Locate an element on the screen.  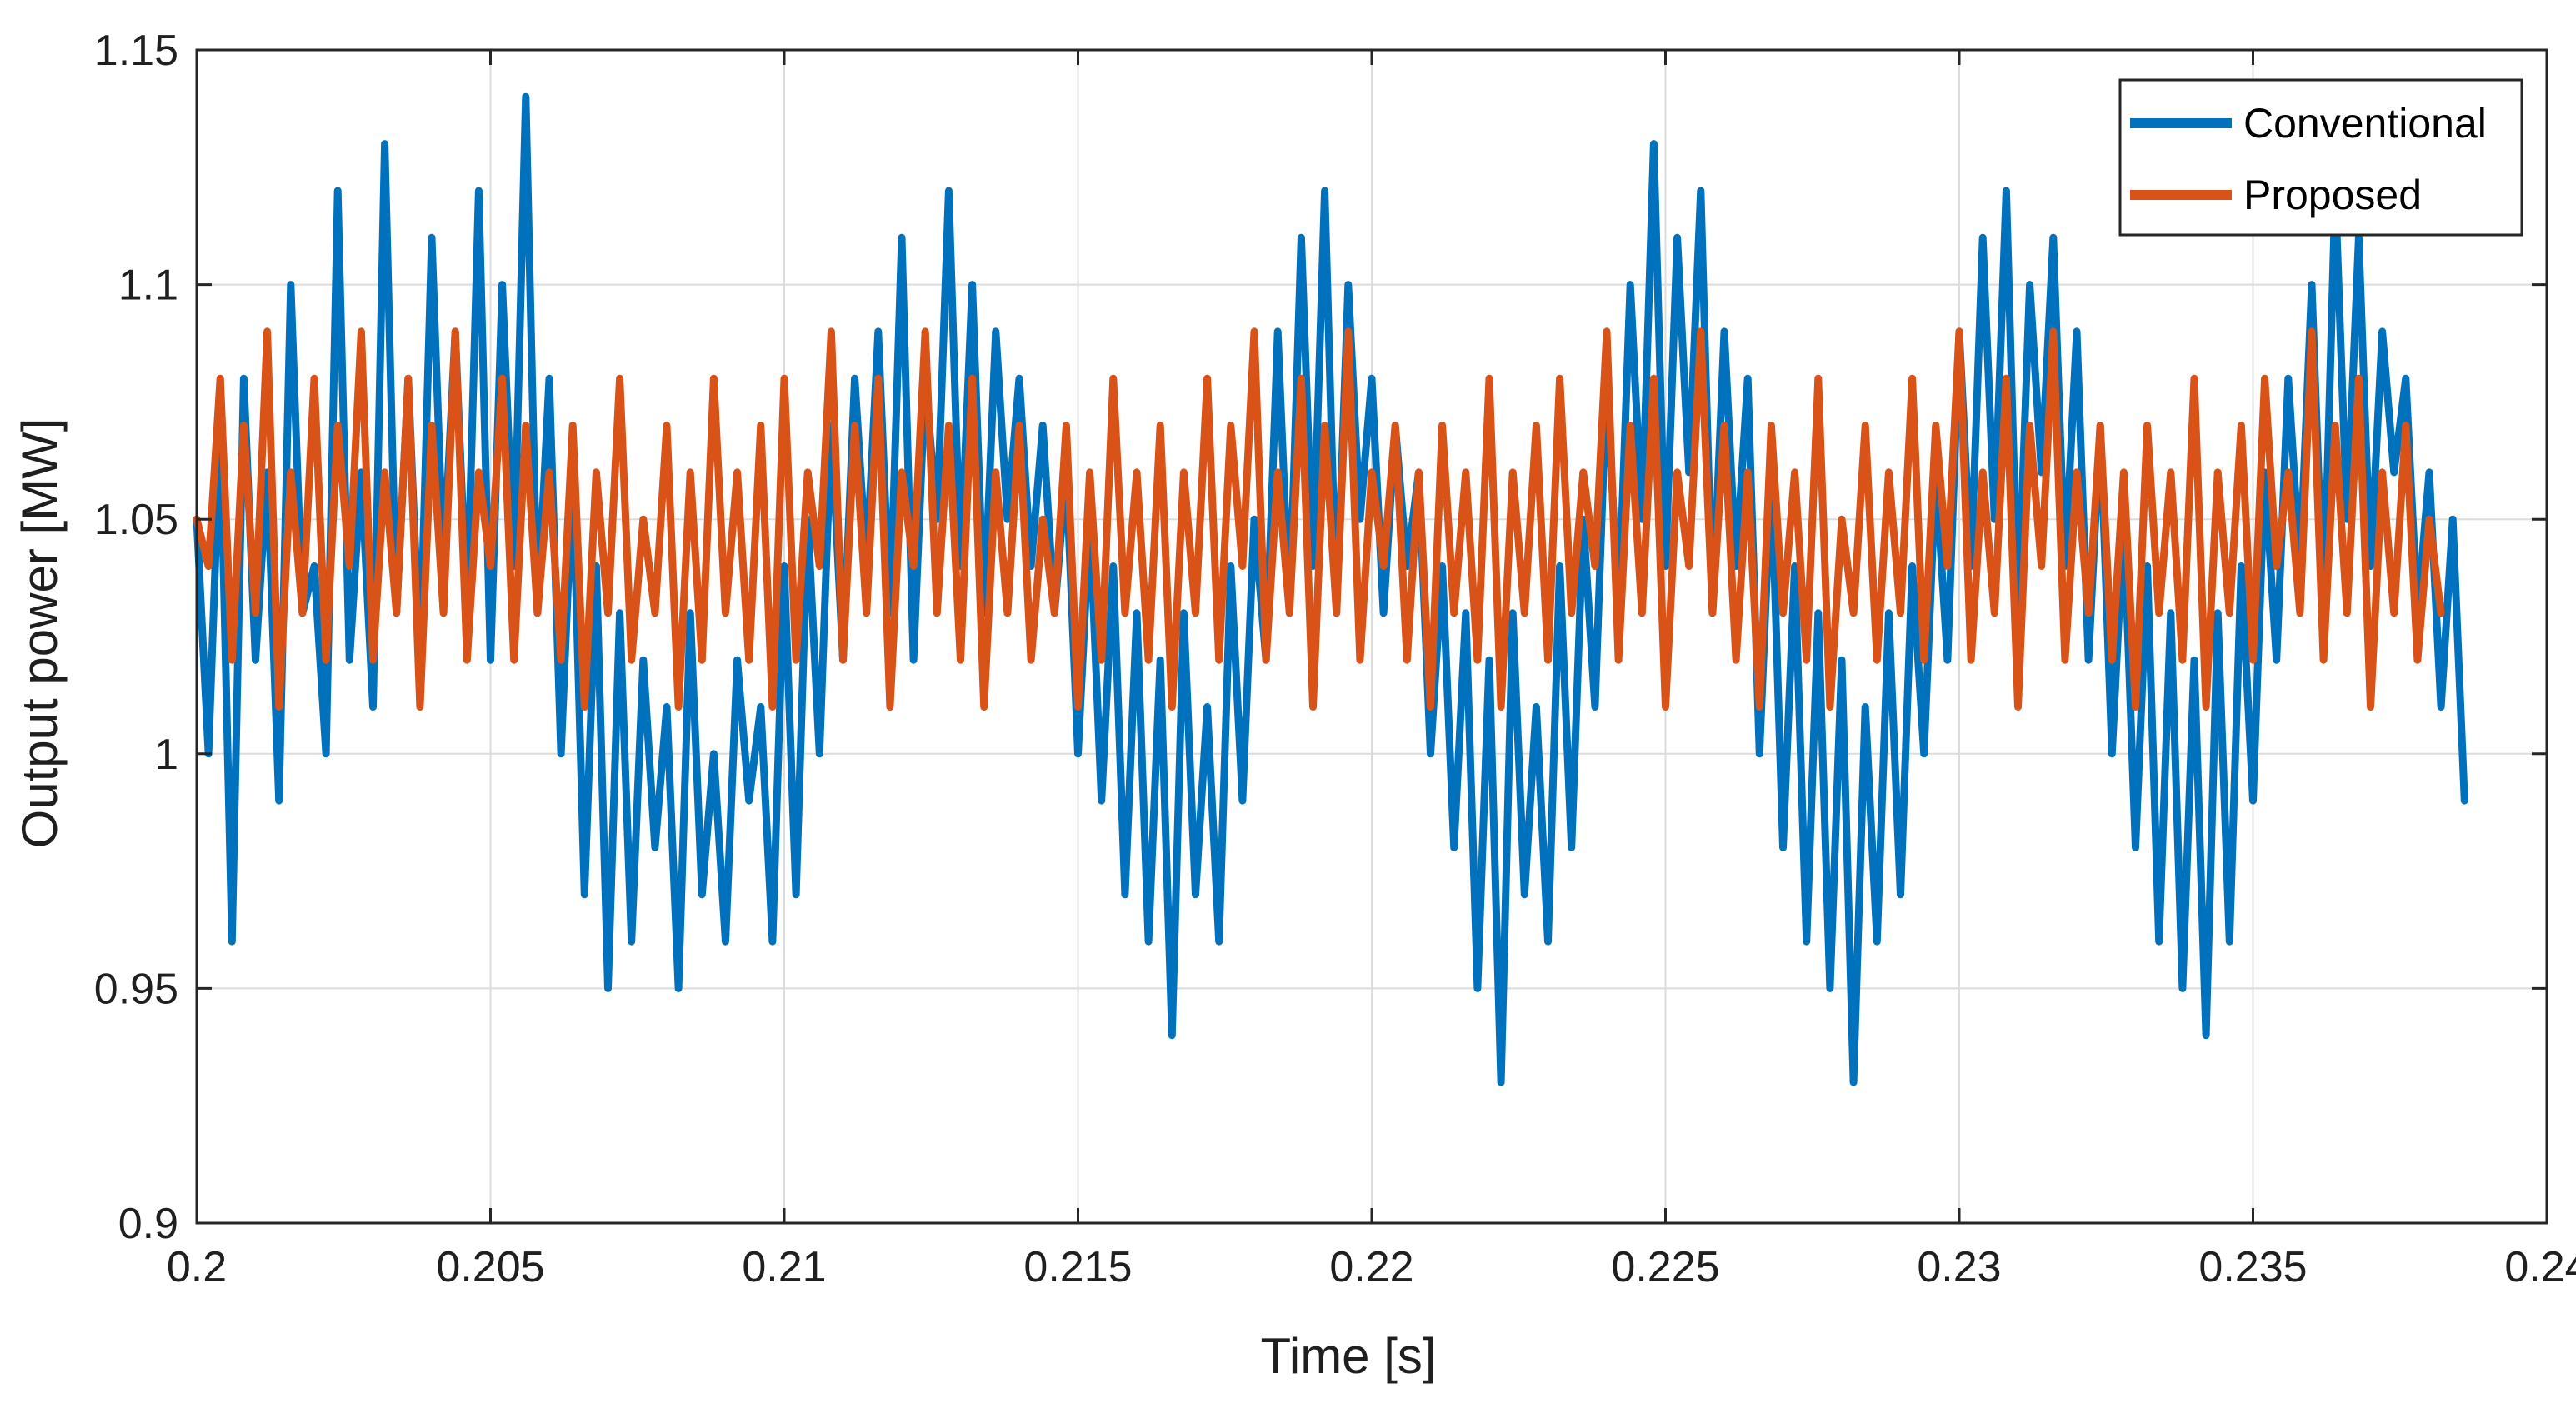
legend-box is located at coordinates (2321, 158).